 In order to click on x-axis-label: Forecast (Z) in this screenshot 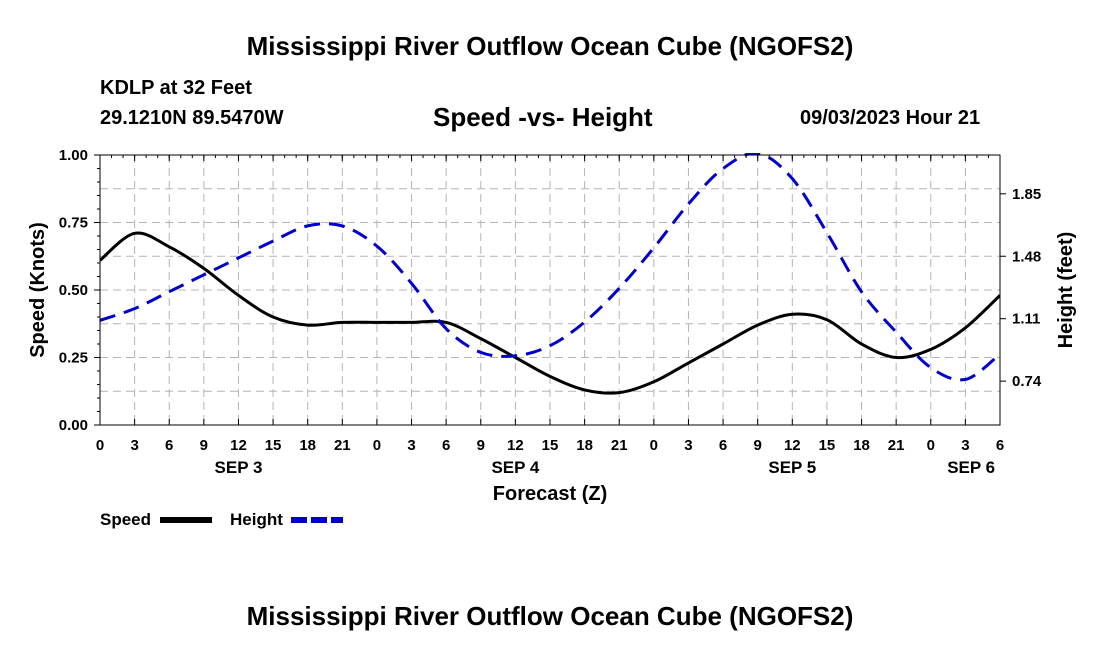, I will do `click(550, 494)`.